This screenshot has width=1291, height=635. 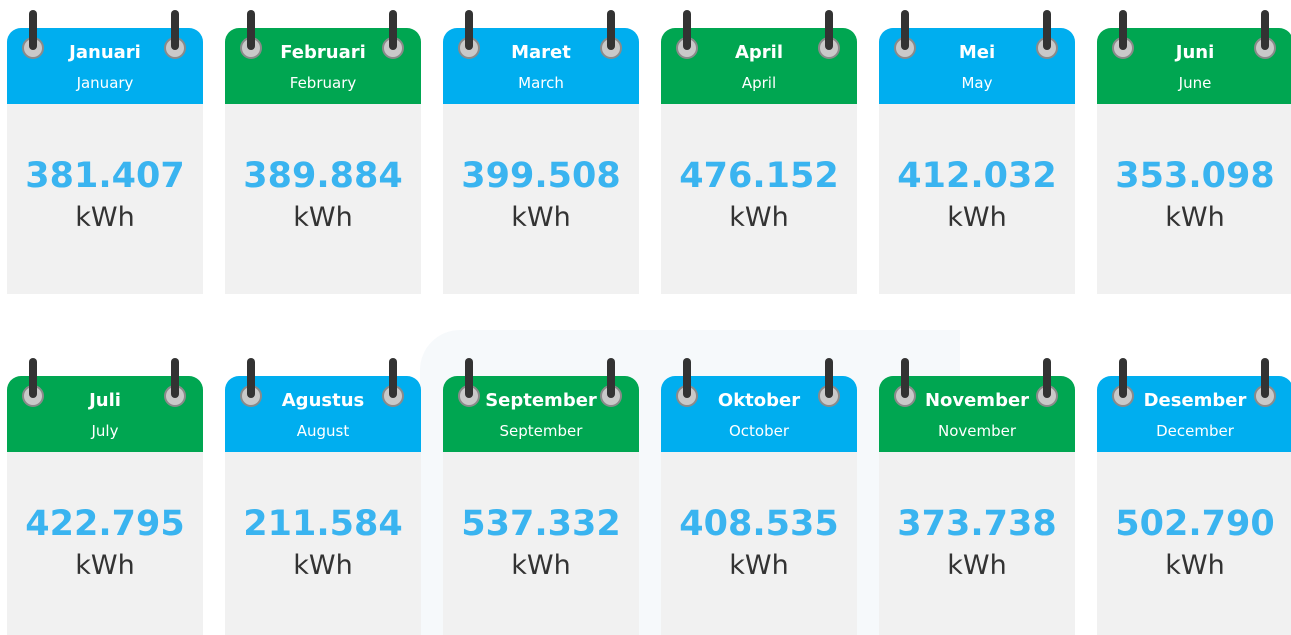 What do you see at coordinates (105, 400) in the screenshot?
I see `month-title: Juli` at bounding box center [105, 400].